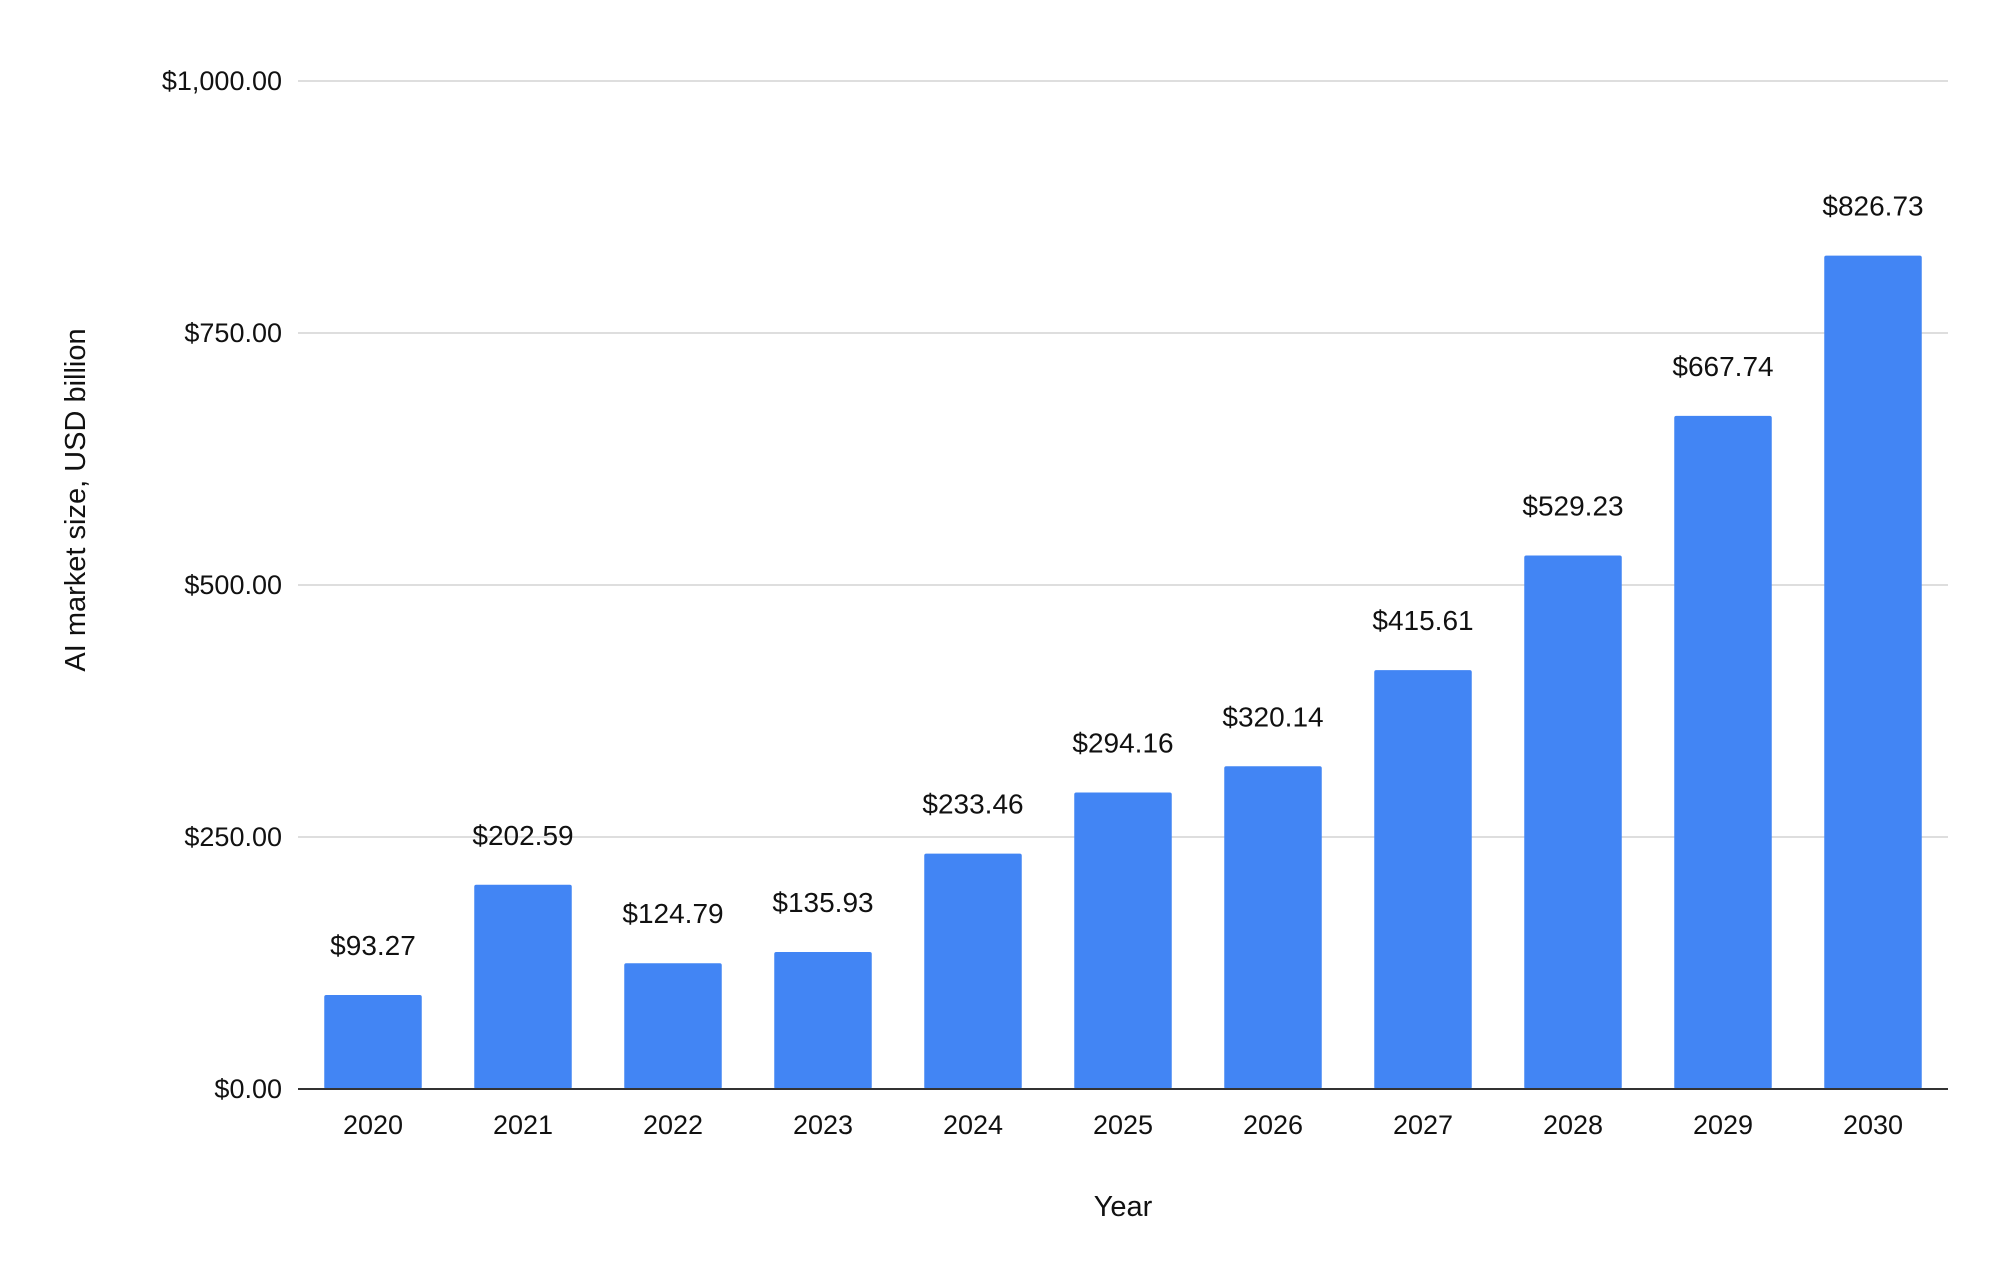  What do you see at coordinates (973, 1125) in the screenshot?
I see `x-tick-label: 2024` at bounding box center [973, 1125].